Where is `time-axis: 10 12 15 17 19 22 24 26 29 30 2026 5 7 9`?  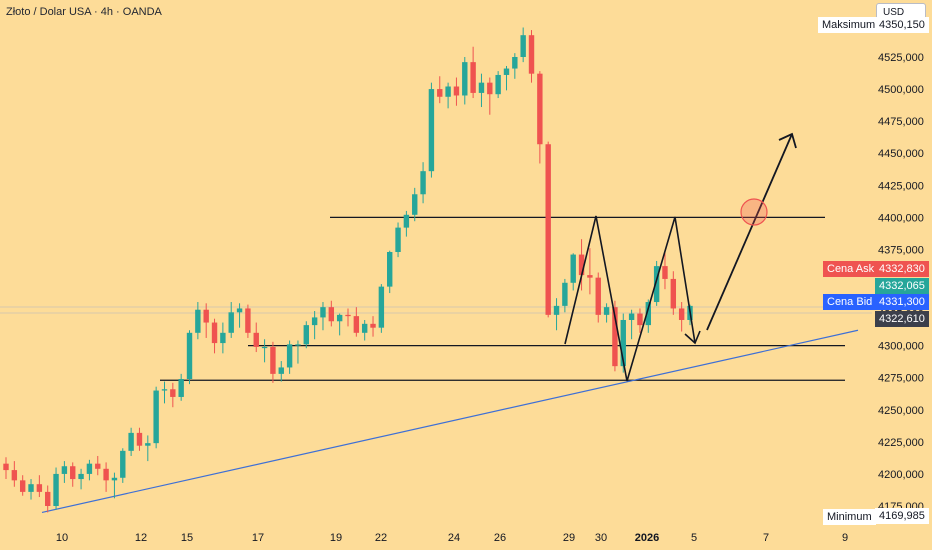 time-axis: 10 12 15 17 19 22 24 26 29 30 2026 5 7 9 is located at coordinates (452, 538).